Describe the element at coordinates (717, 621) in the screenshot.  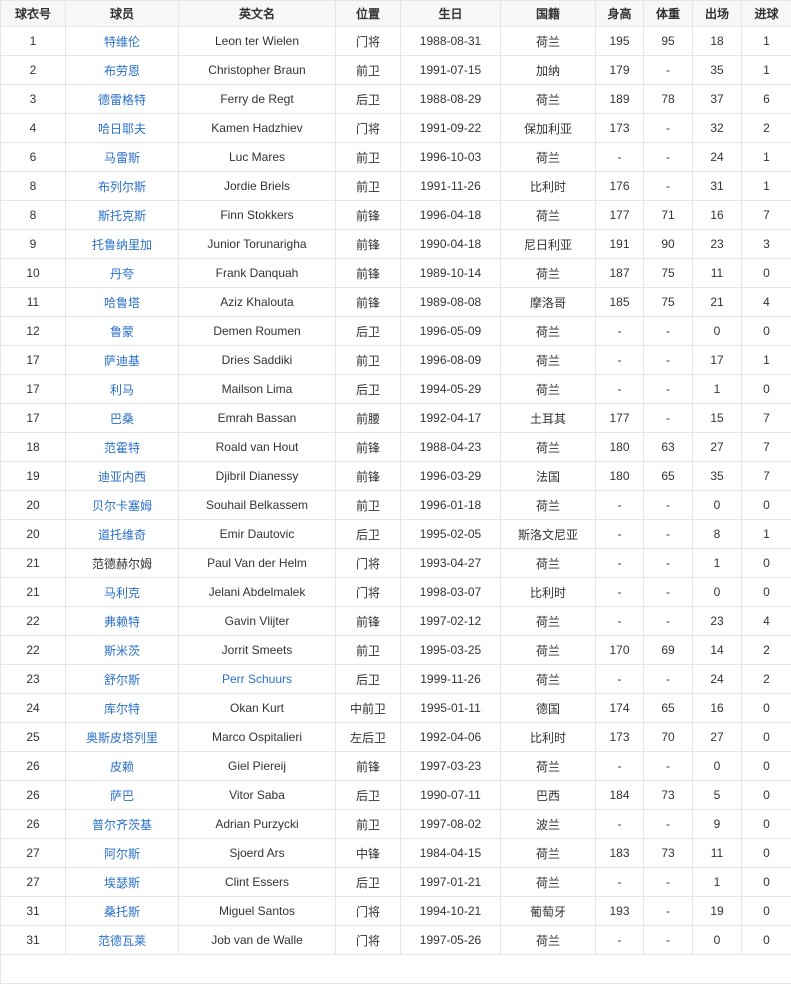
I see `cell-text: 23` at that location.